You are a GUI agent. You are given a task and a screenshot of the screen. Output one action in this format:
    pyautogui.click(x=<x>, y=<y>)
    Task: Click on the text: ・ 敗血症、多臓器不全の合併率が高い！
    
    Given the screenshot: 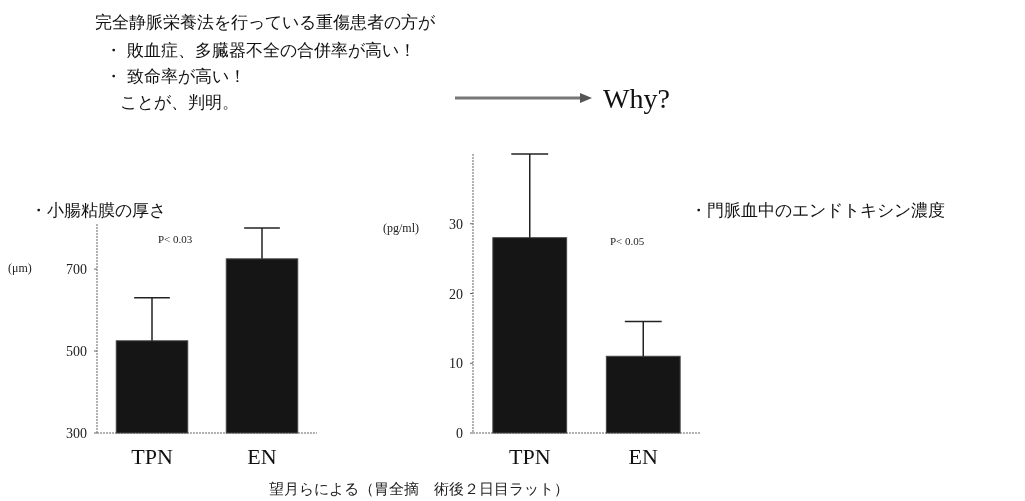 What is the action you would take?
    pyautogui.click(x=261, y=50)
    